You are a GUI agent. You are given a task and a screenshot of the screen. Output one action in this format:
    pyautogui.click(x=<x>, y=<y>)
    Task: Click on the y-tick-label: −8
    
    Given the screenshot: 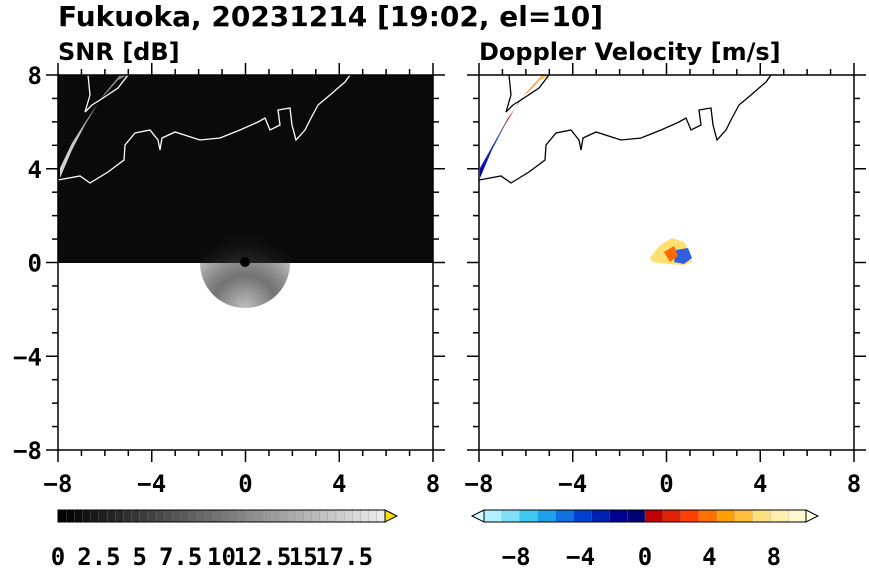 What is the action you would take?
    pyautogui.click(x=27, y=451)
    